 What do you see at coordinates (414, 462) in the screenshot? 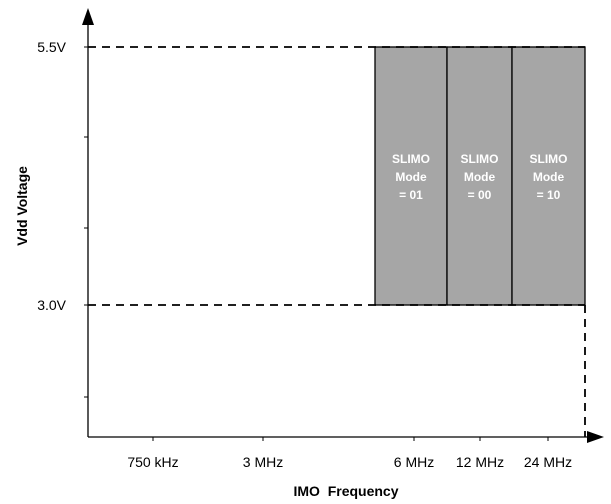
I see `x-tick-label-3: 6 MHz` at bounding box center [414, 462].